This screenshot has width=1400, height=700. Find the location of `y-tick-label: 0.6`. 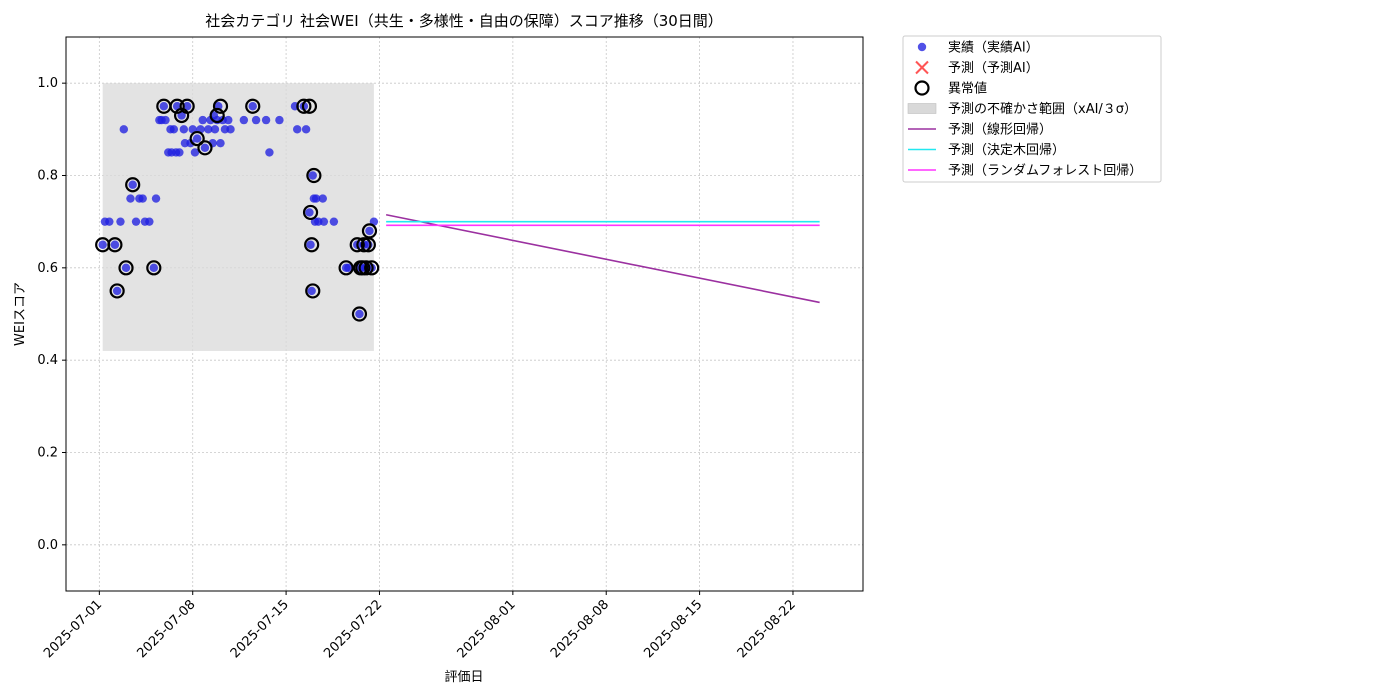

y-tick-label: 0.6 is located at coordinates (47, 268).